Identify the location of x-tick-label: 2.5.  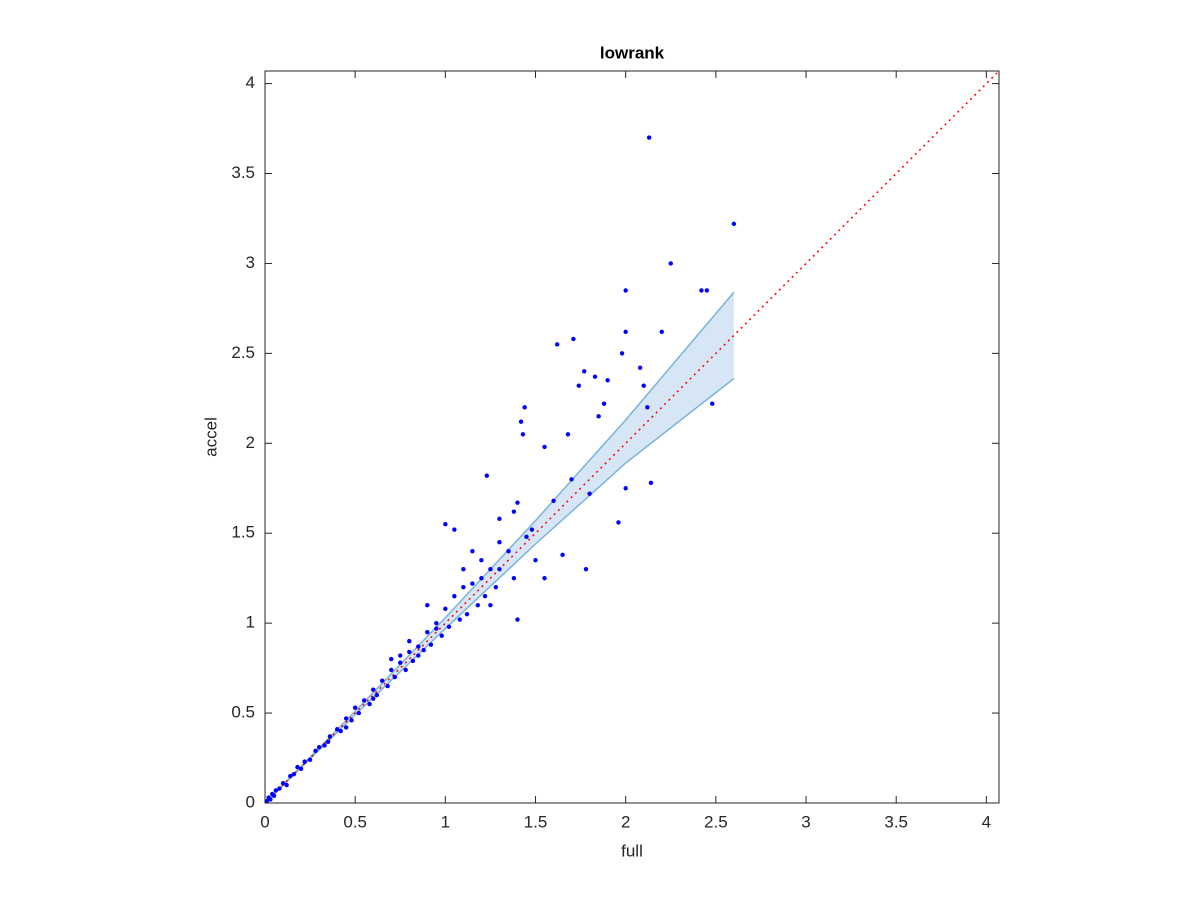
(716, 821).